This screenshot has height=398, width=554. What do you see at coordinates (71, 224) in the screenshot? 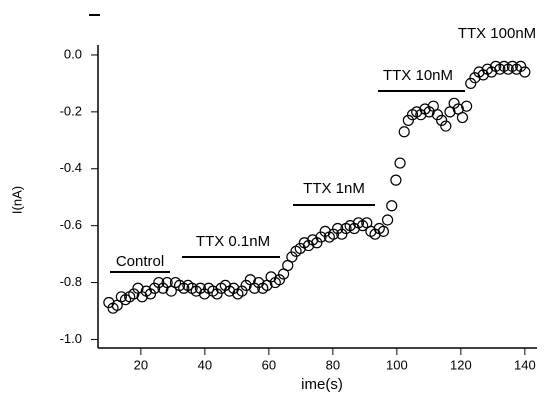
I see `y-tick-label: -0.6` at bounding box center [71, 224].